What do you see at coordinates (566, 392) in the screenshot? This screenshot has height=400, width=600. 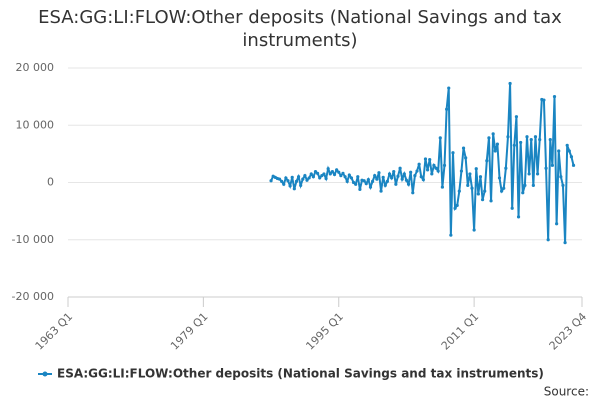 I see `source: Source:` at bounding box center [566, 392].